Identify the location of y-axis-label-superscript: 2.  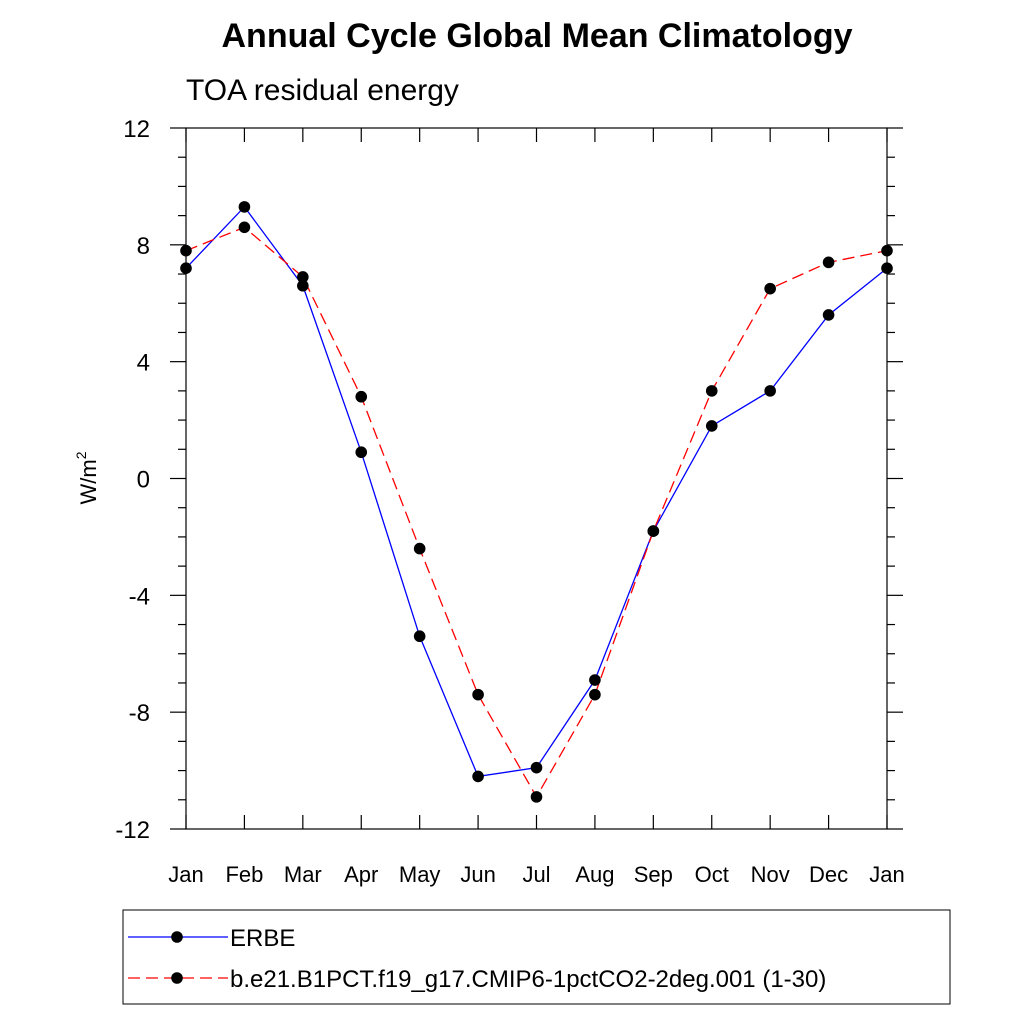
(81, 455).